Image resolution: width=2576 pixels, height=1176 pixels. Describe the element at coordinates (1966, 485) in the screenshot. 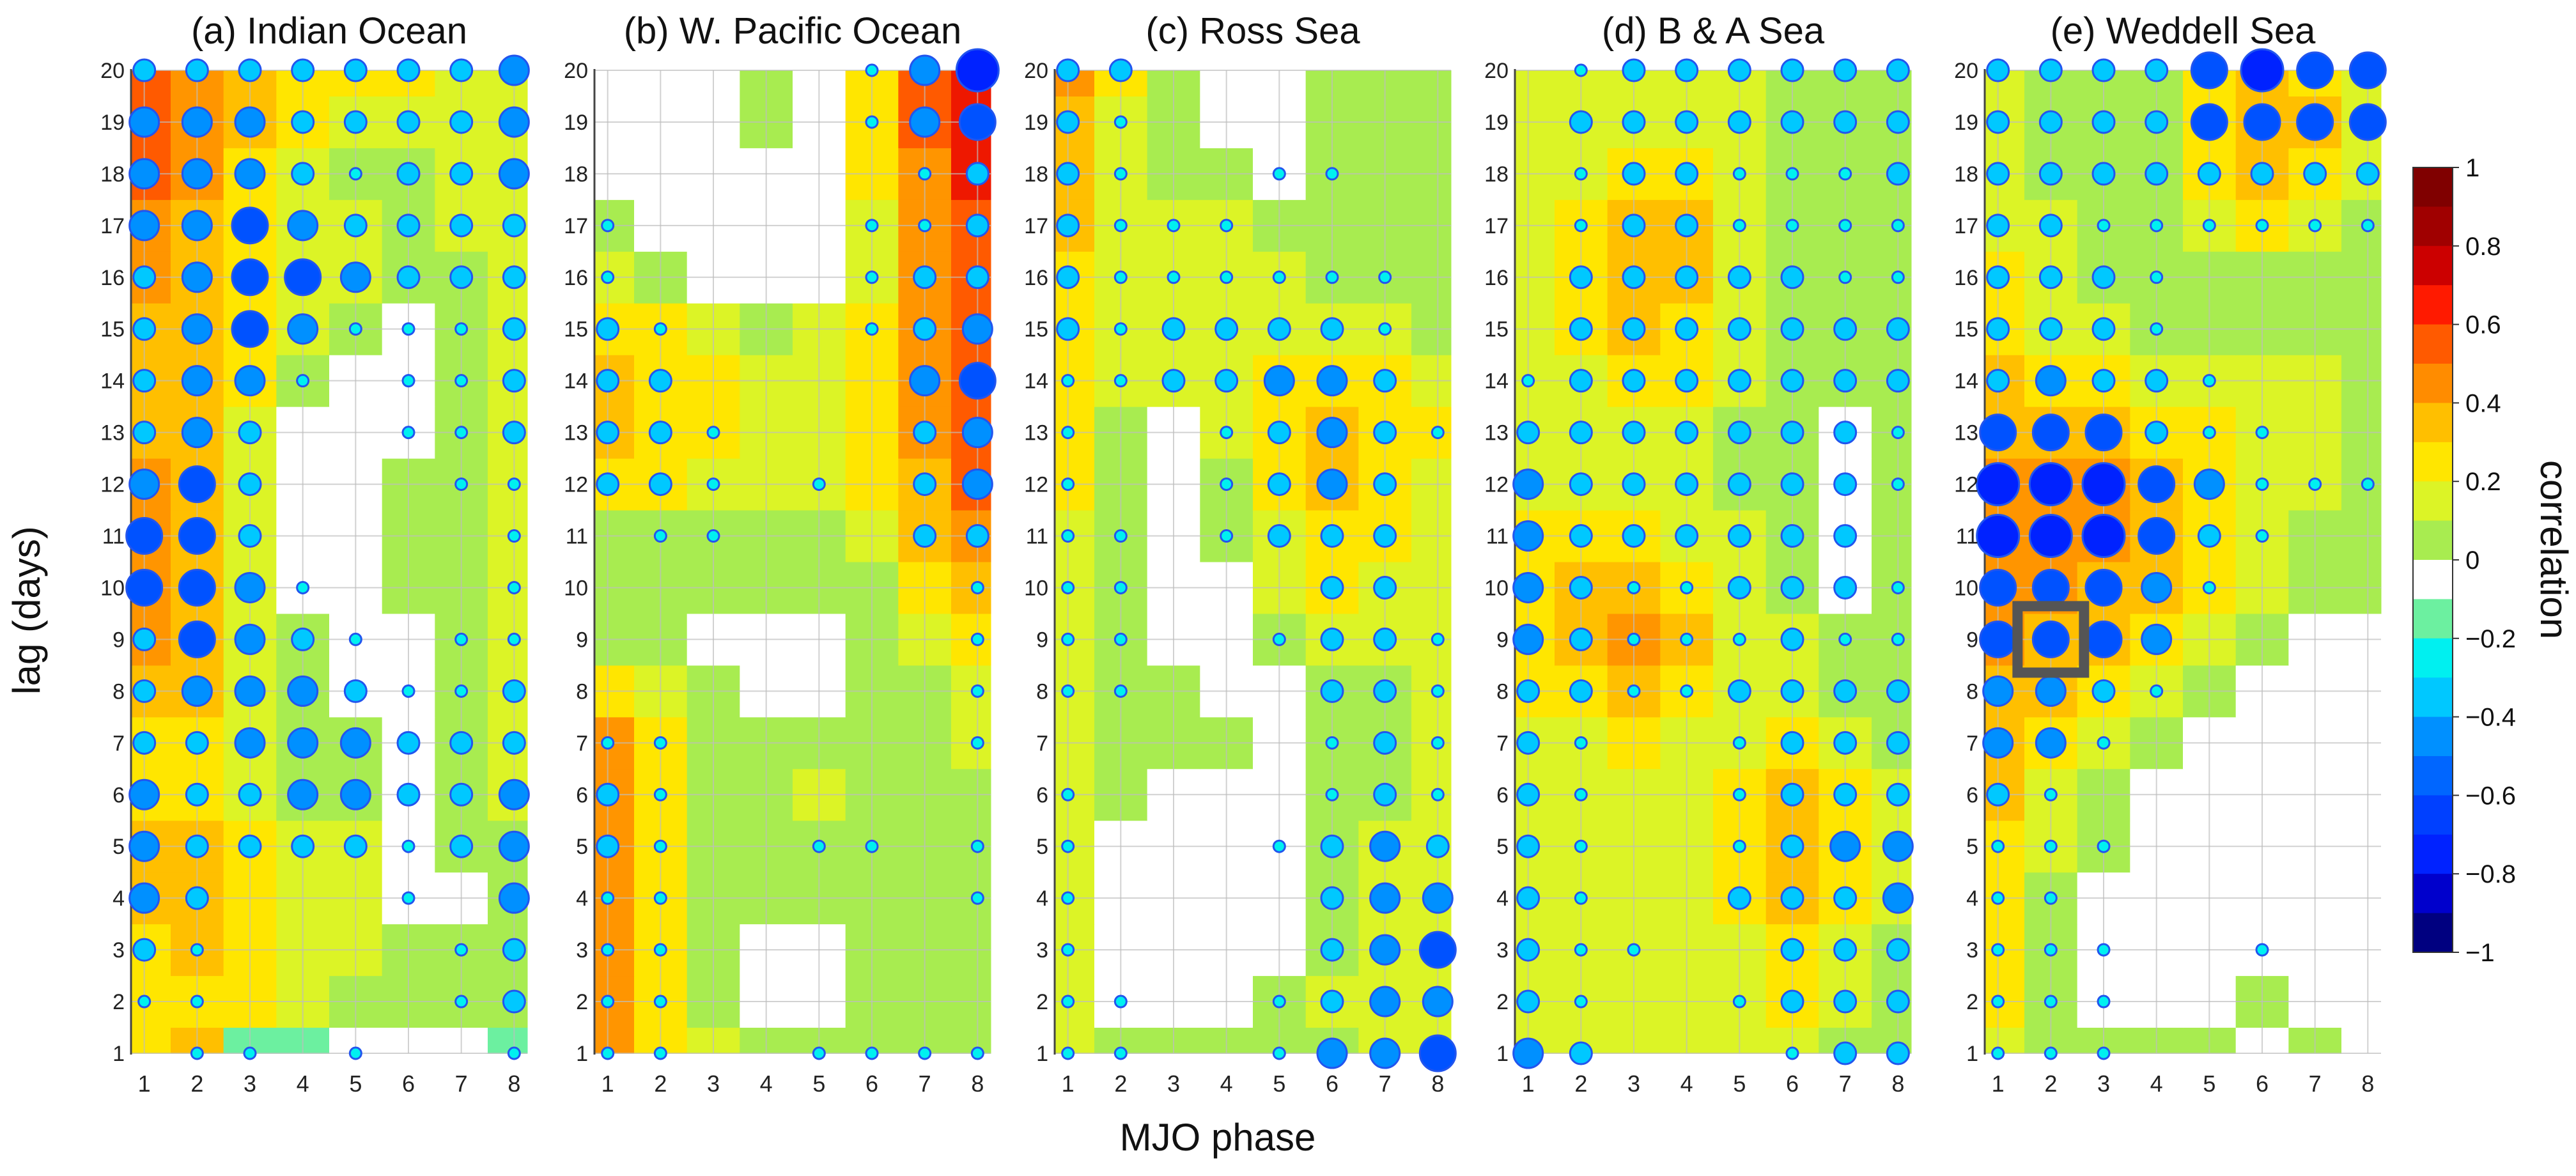

I see `y-tick-label: 12` at that location.